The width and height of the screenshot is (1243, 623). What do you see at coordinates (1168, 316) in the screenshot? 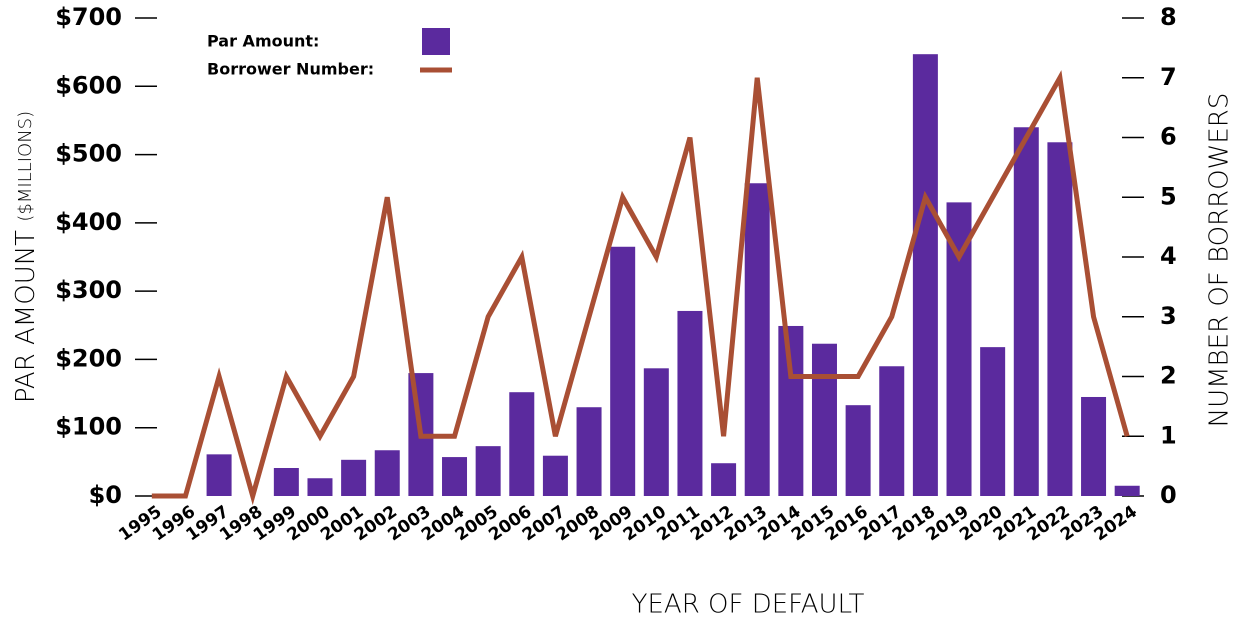
I see `y2-tick-label: 3` at bounding box center [1168, 316].